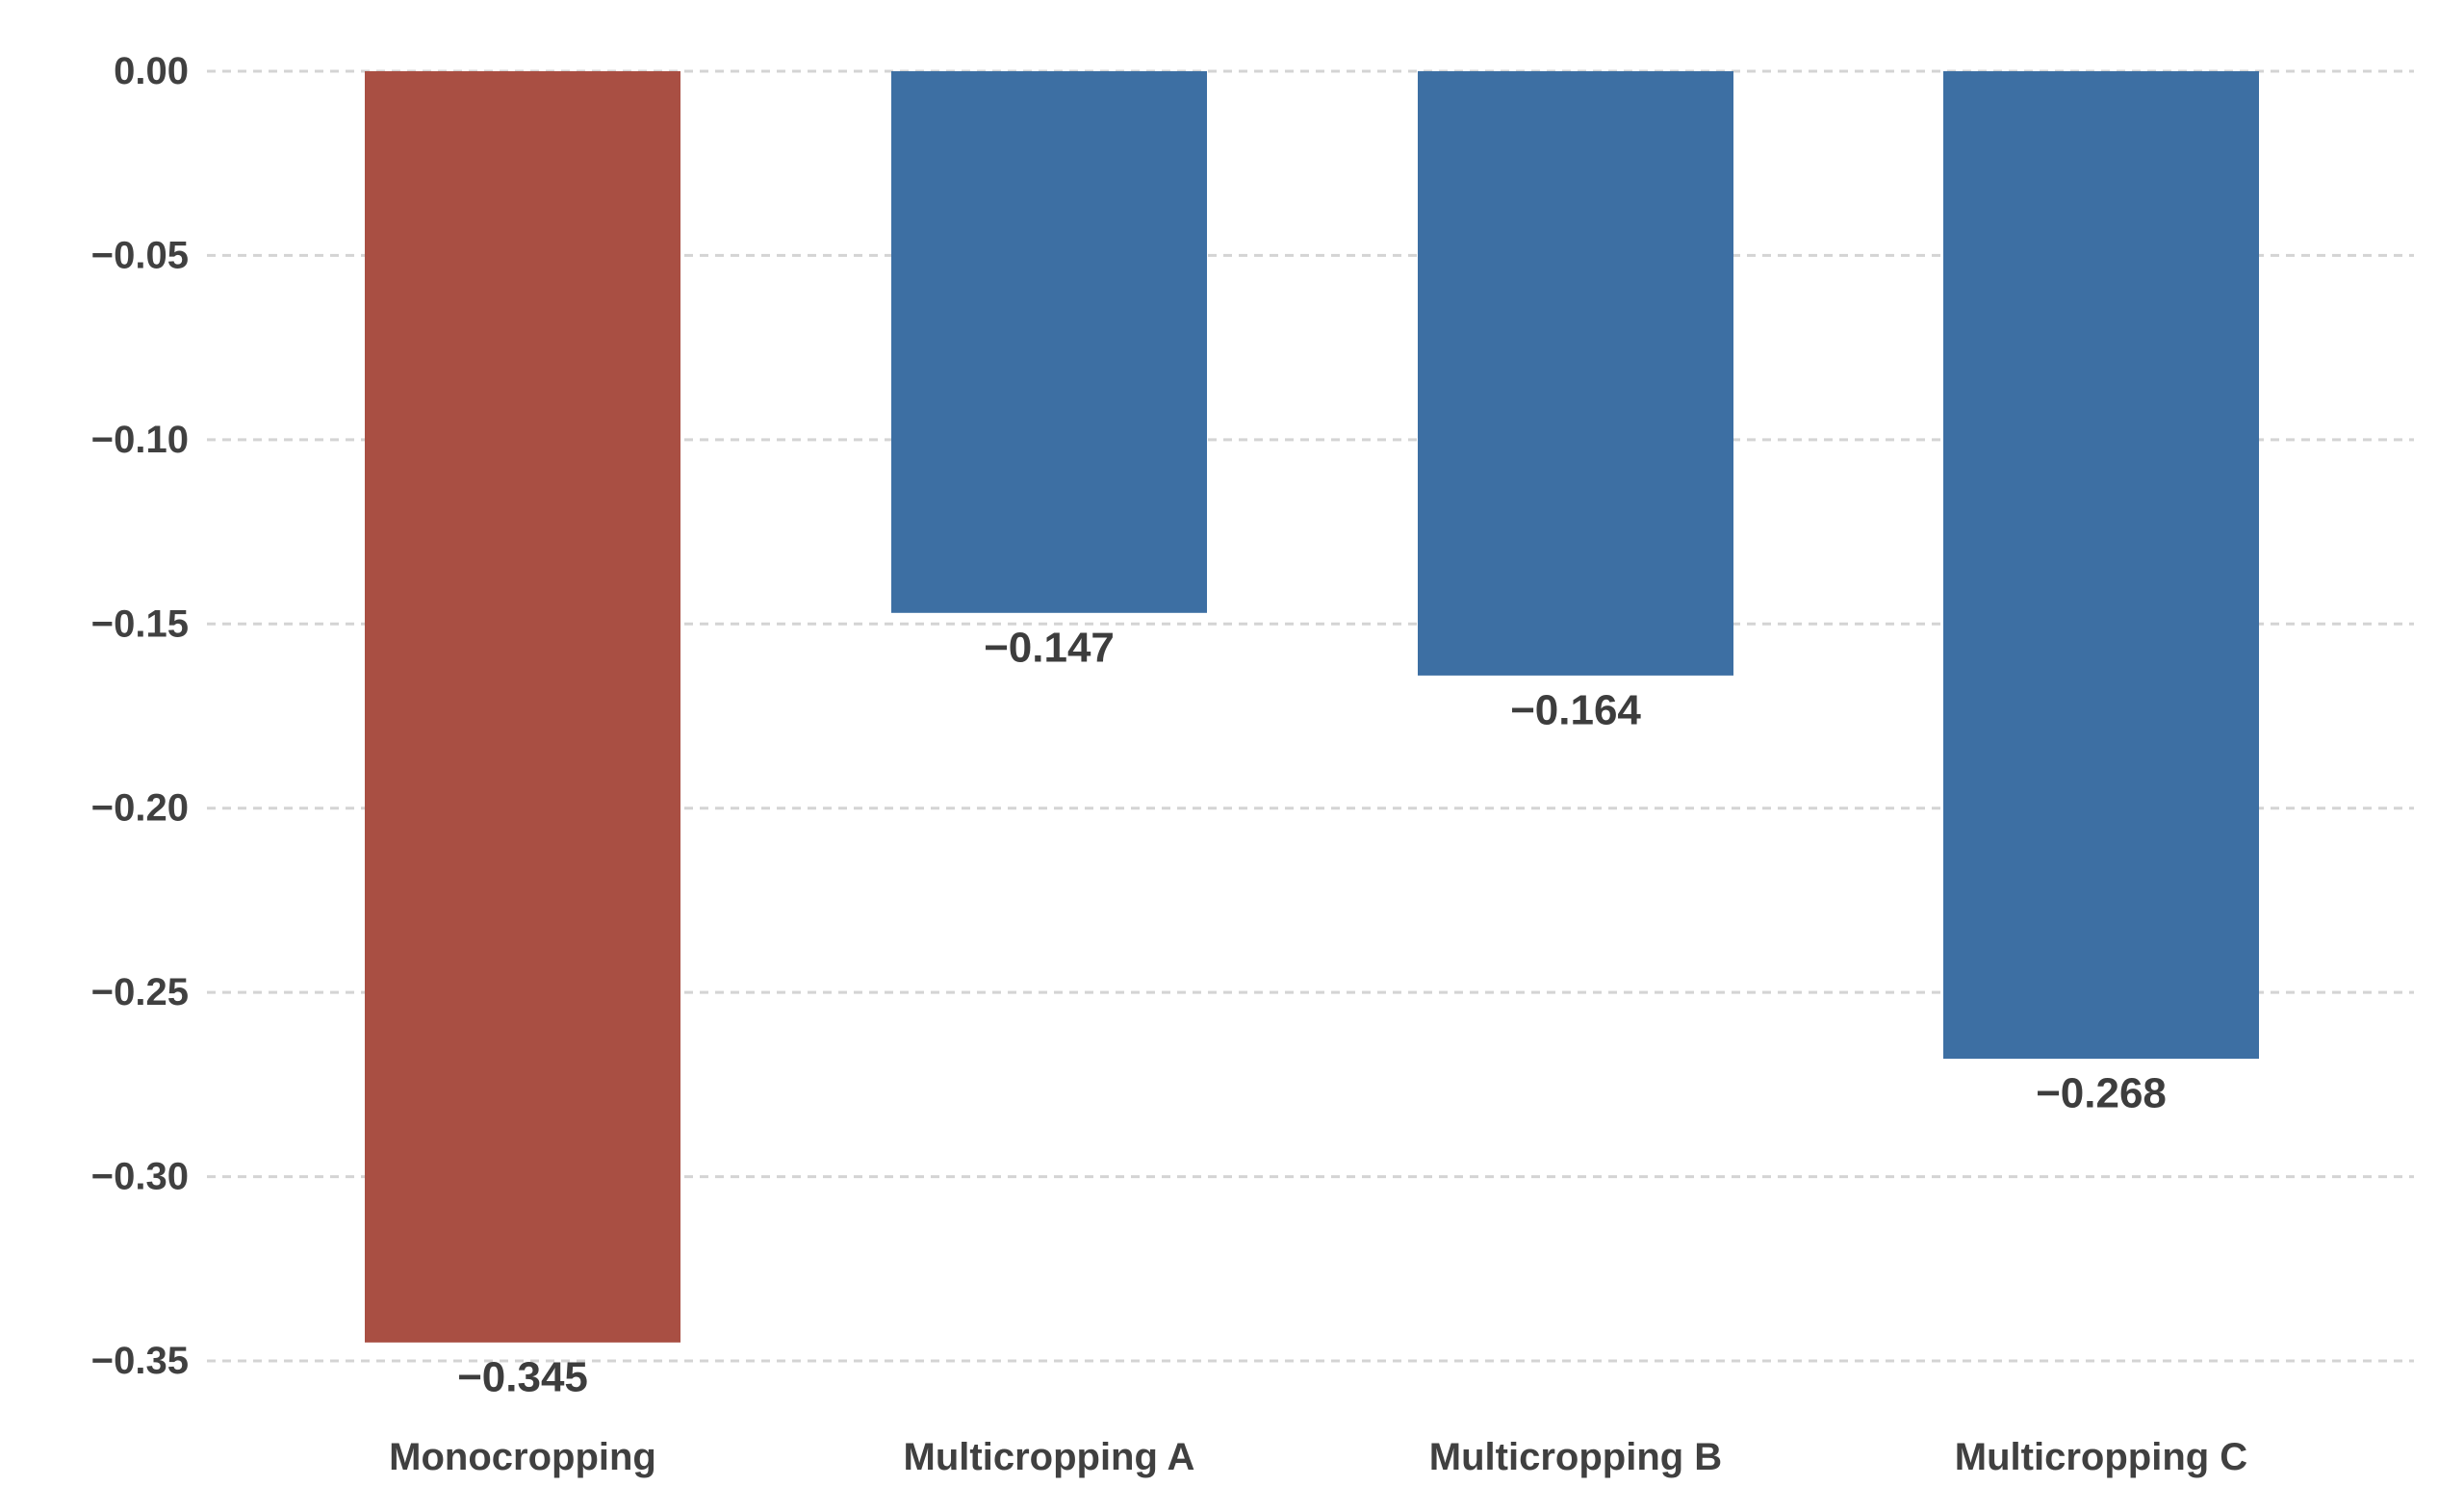 The image size is (2464, 1512). Describe the element at coordinates (2101, 1093) in the screenshot. I see `bar-value-label: −0.268` at that location.